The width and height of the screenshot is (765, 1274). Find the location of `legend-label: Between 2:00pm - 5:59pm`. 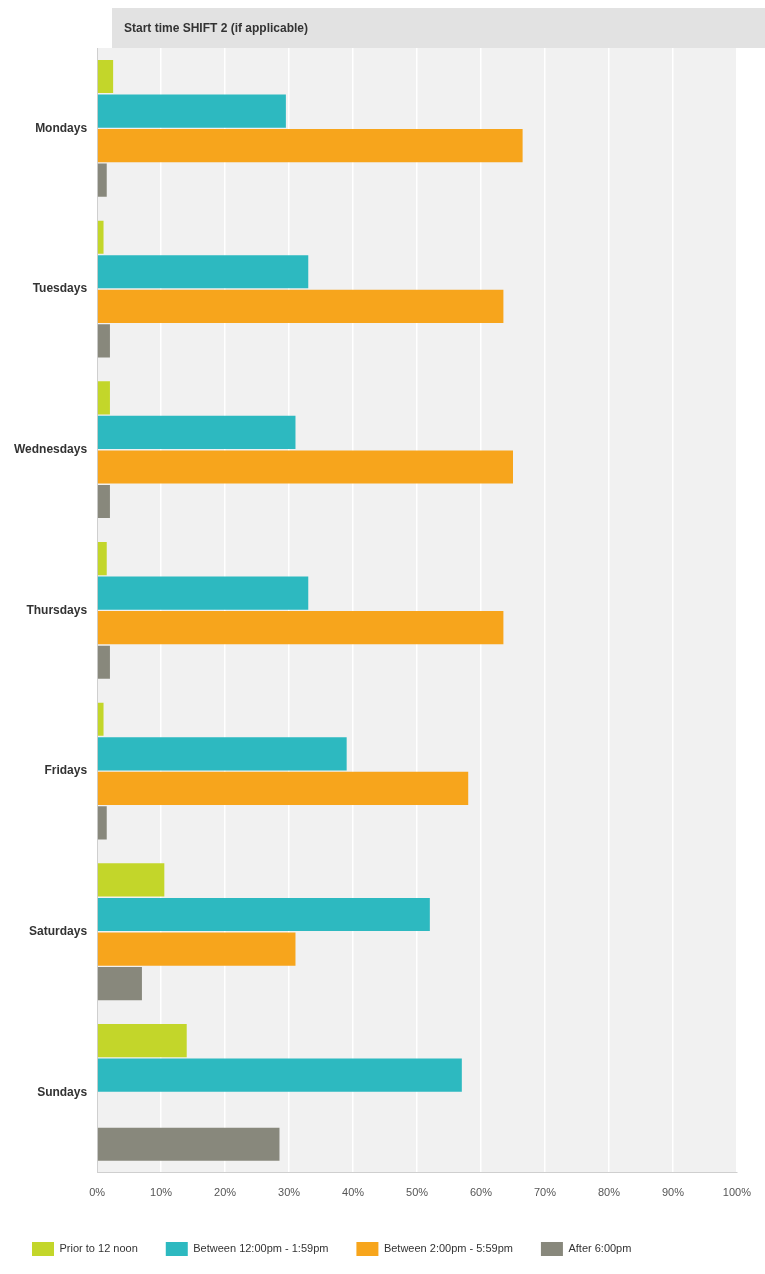

legend-label: Between 2:00pm - 5:59pm is located at coordinates (448, 1248).